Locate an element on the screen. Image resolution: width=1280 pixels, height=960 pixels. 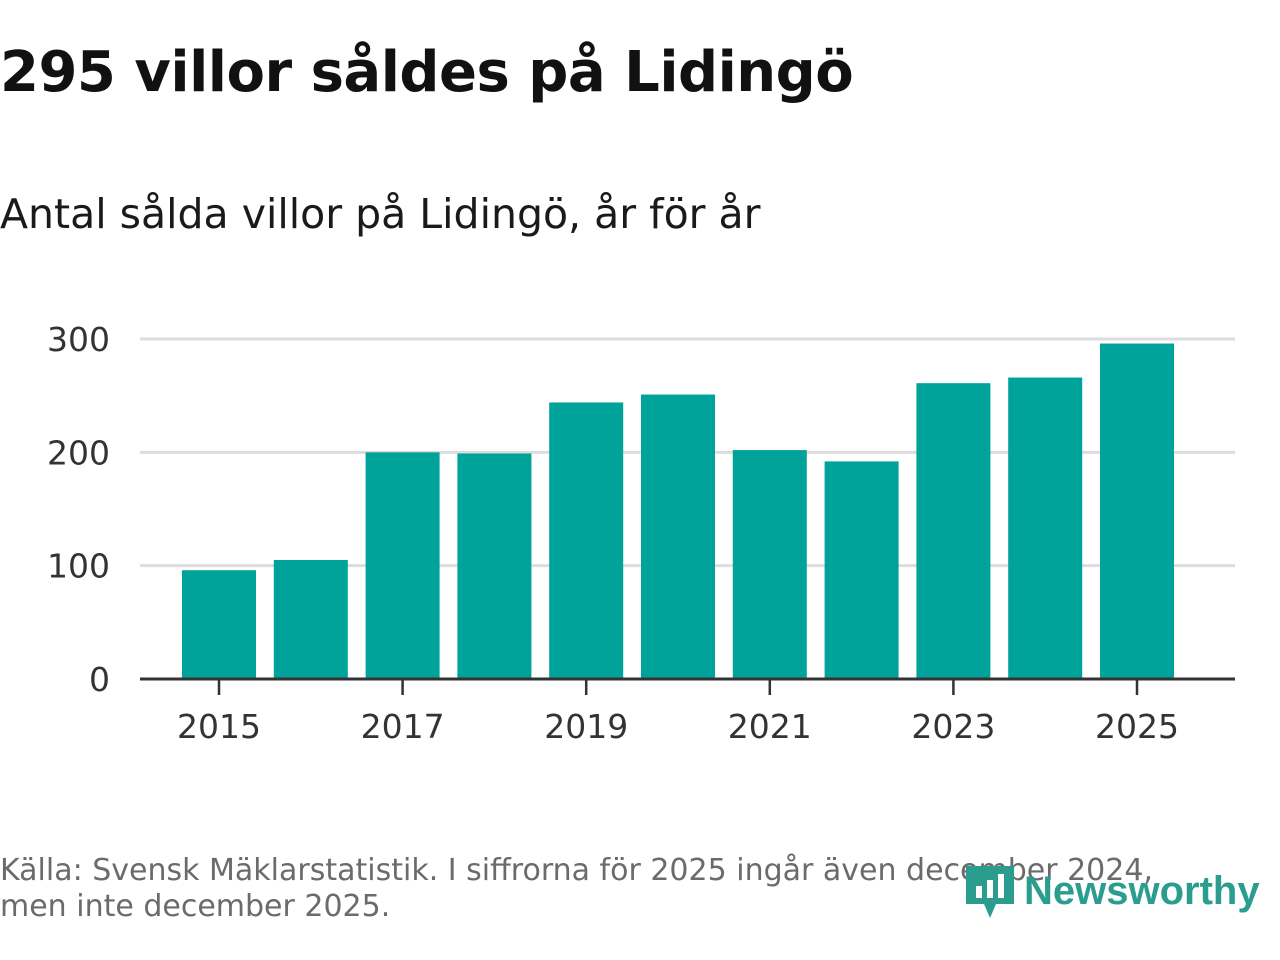
y-tick-label: 300 is located at coordinates (78, 339).